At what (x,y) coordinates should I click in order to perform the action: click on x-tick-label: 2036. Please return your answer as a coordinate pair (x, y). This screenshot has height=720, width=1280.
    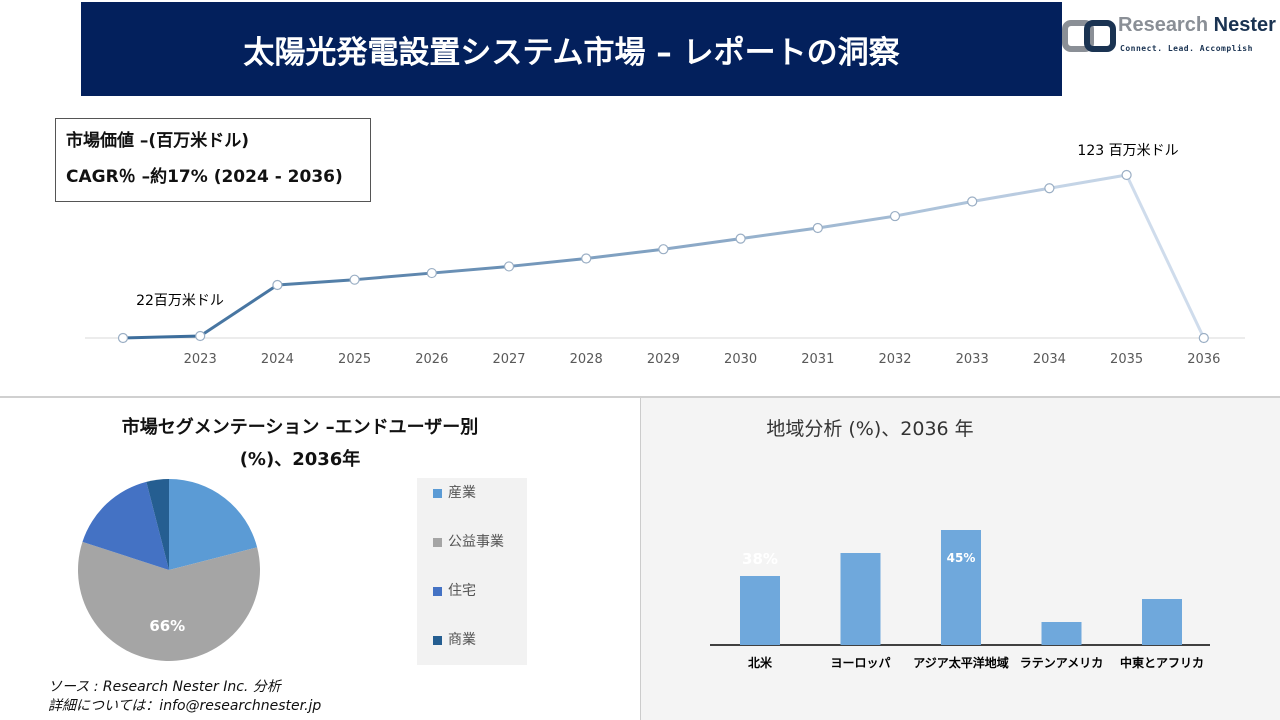
    Looking at the image, I should click on (1203, 359).